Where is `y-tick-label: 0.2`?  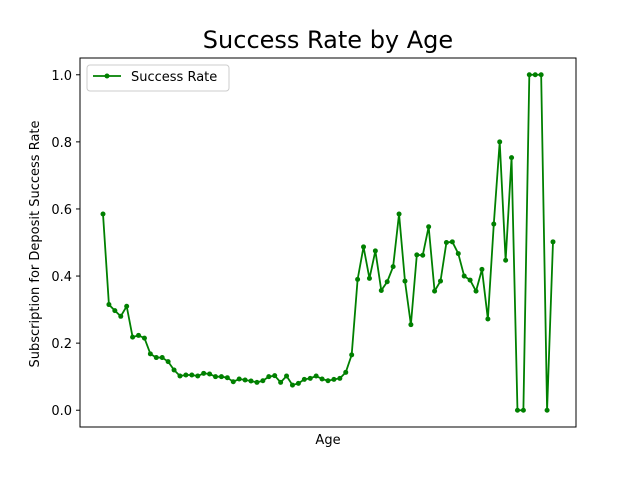 y-tick-label: 0.2 is located at coordinates (61, 344).